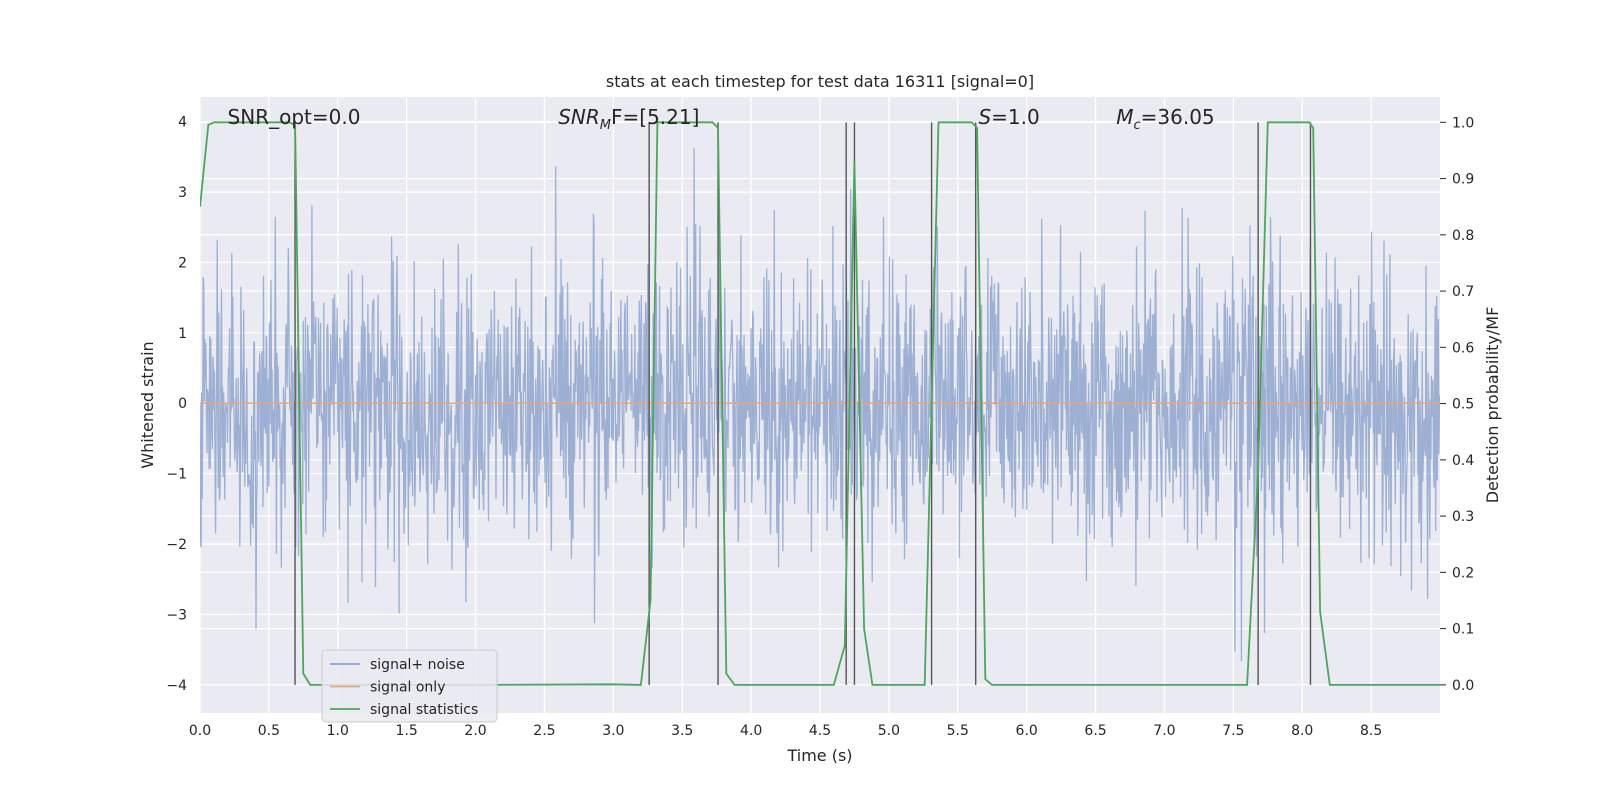  I want to click on y2-axis-label: Detection probability/MF, so click(1492, 405).